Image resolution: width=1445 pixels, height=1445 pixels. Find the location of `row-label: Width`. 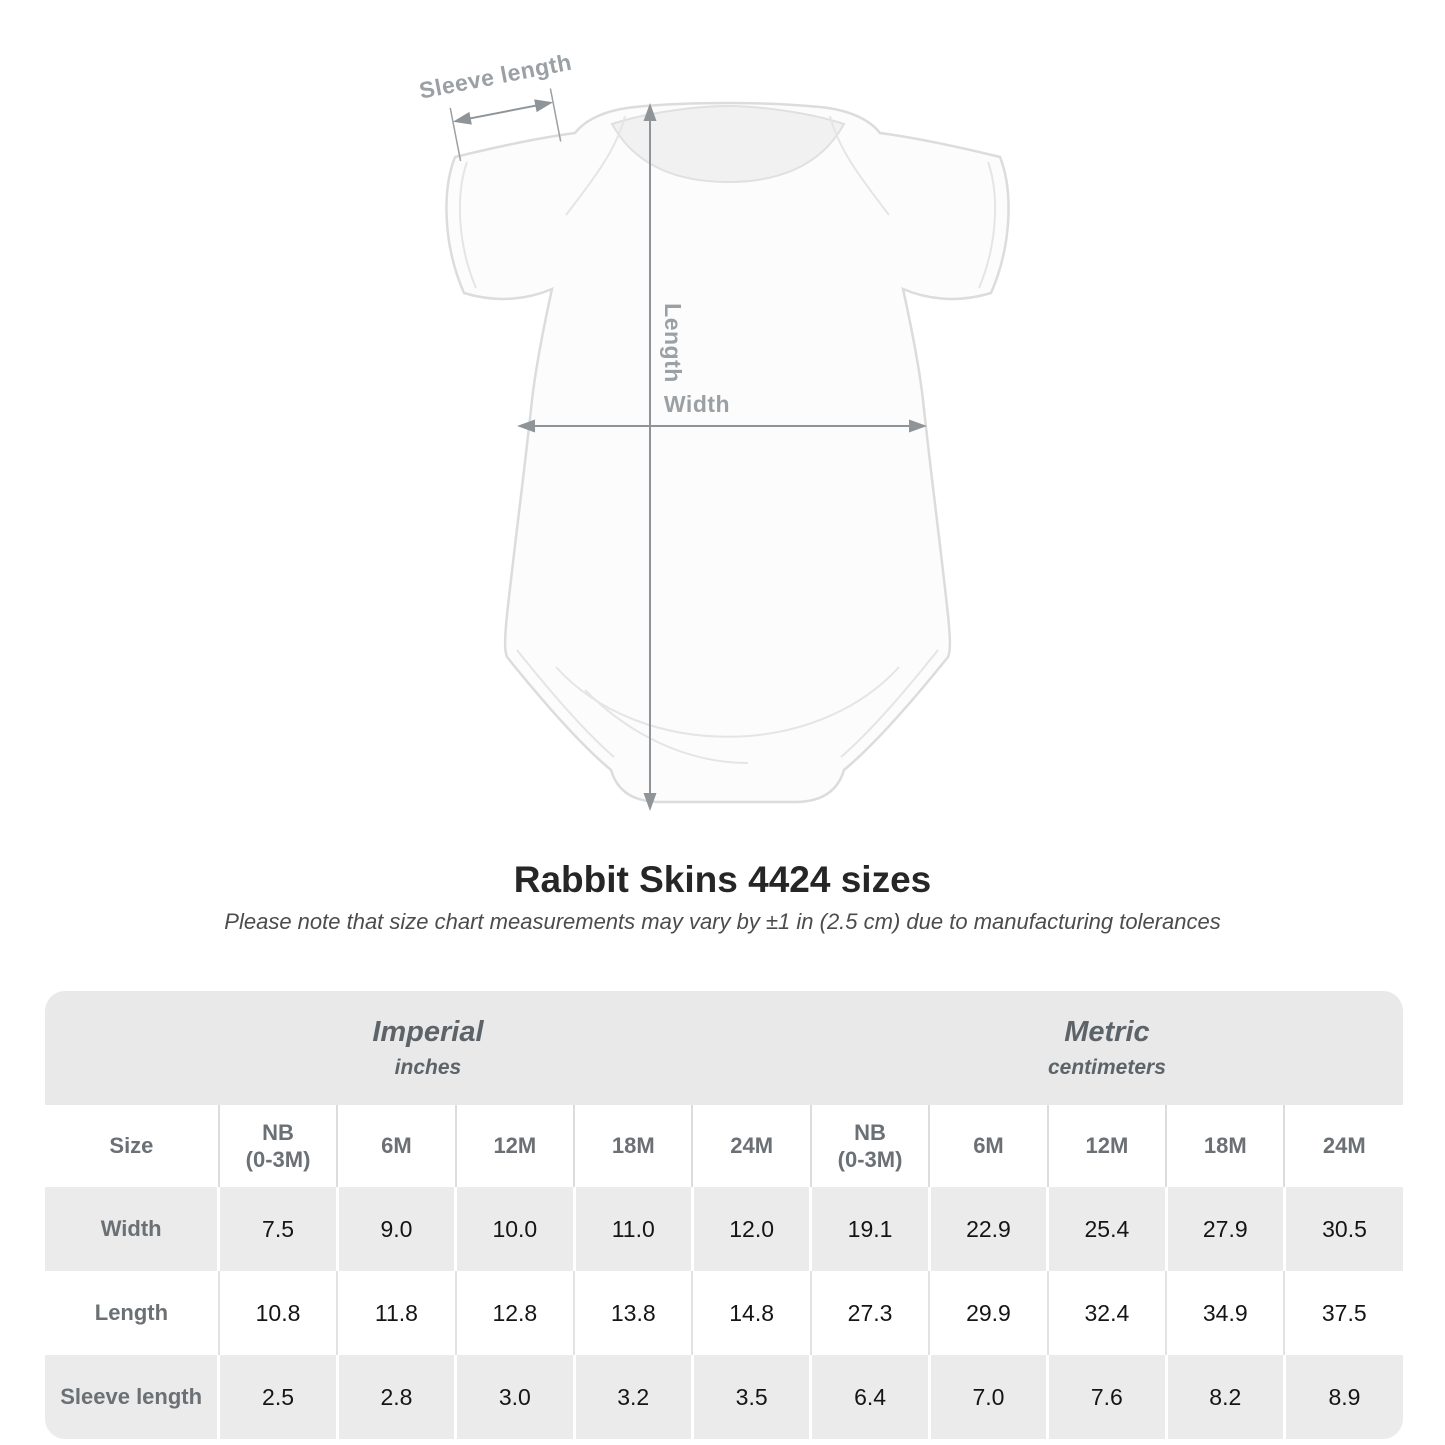

row-label: Width is located at coordinates (132, 1229).